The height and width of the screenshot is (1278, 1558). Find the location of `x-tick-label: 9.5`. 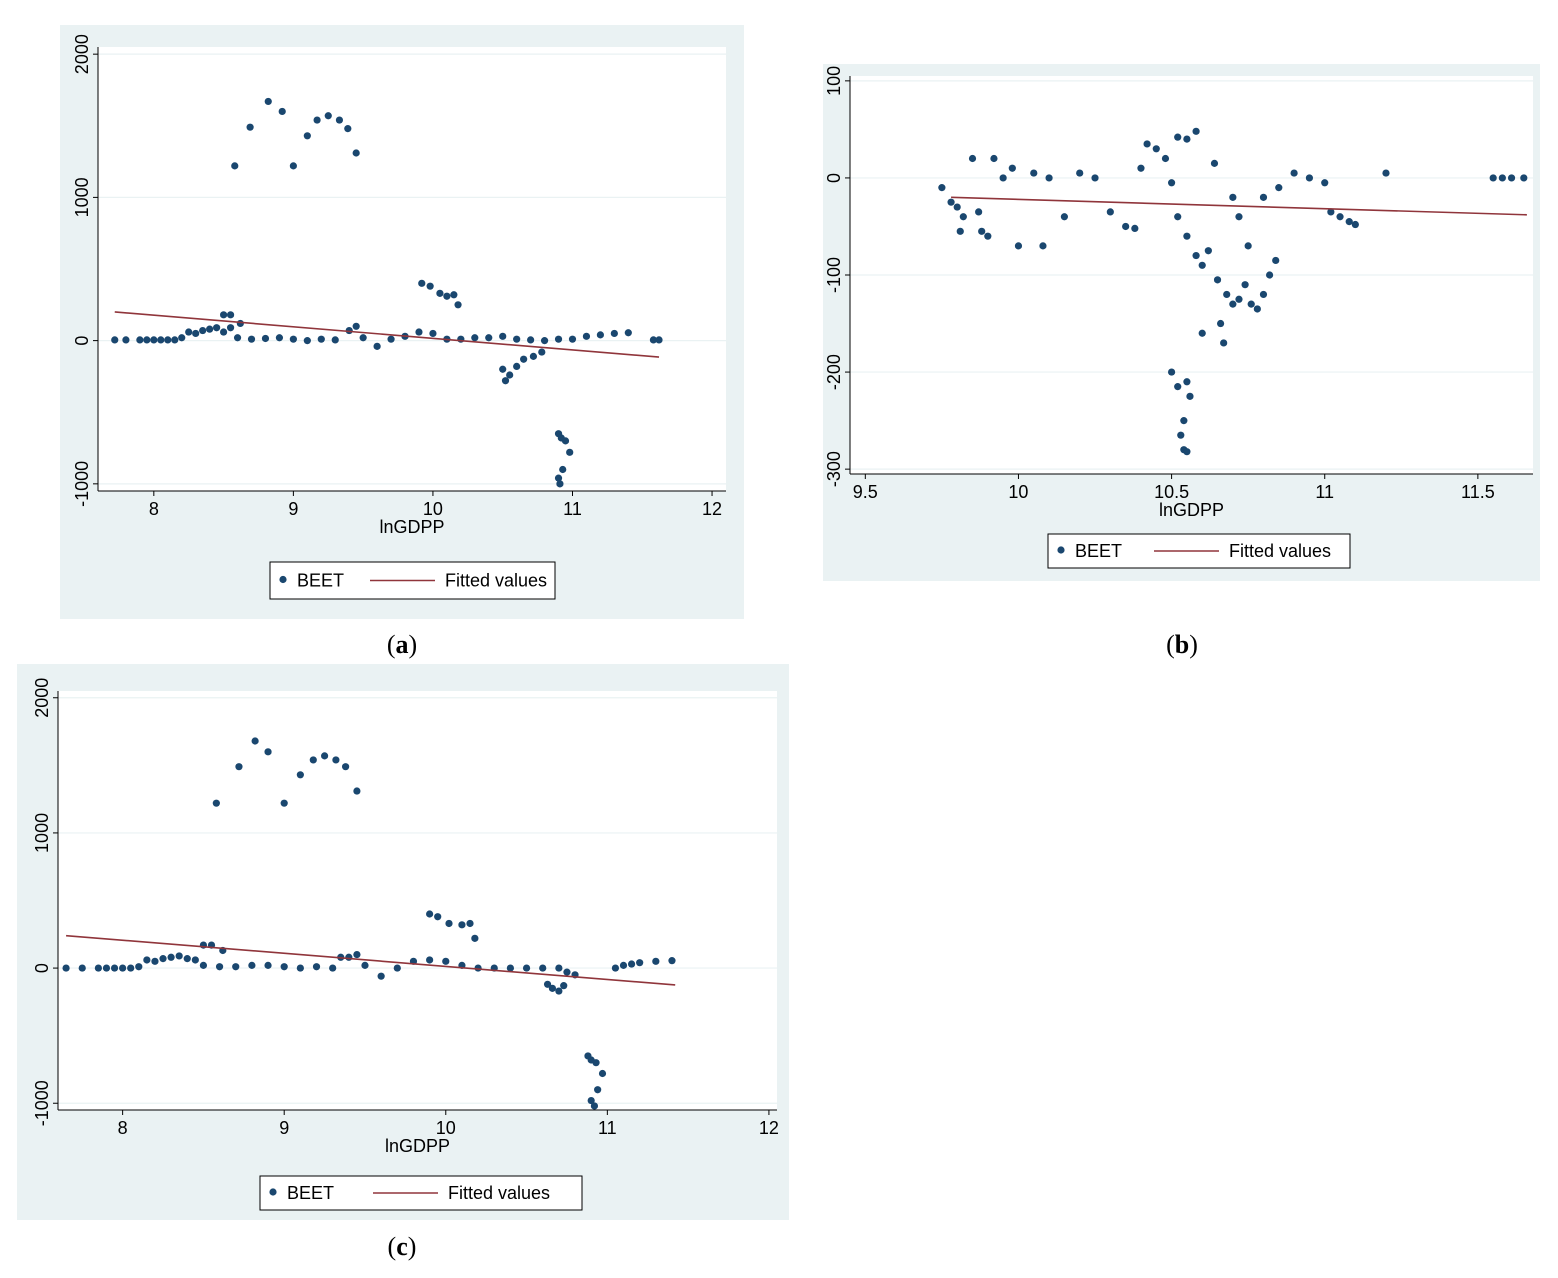

x-tick-label: 9.5 is located at coordinates (865, 492).